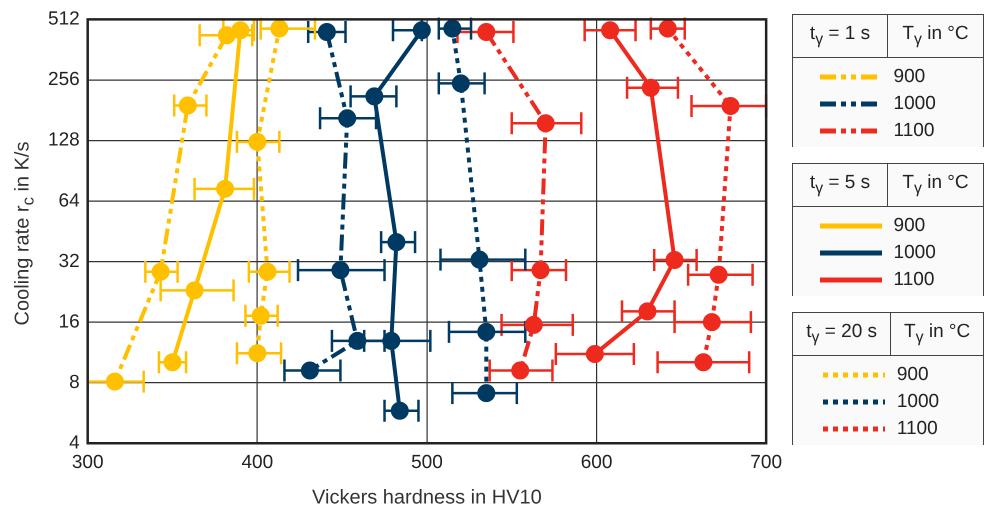 This screenshot has height=514, width=987. Describe the element at coordinates (74, 443) in the screenshot. I see `y-tick-label: 4` at that location.